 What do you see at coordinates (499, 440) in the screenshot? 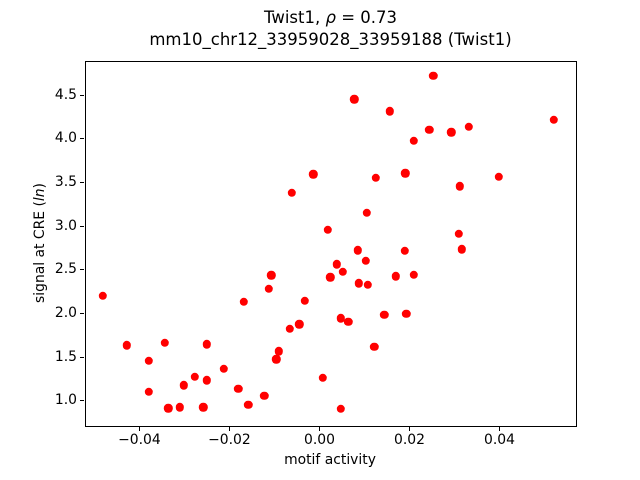
I see `x-tick-label: 0.04` at bounding box center [499, 440].